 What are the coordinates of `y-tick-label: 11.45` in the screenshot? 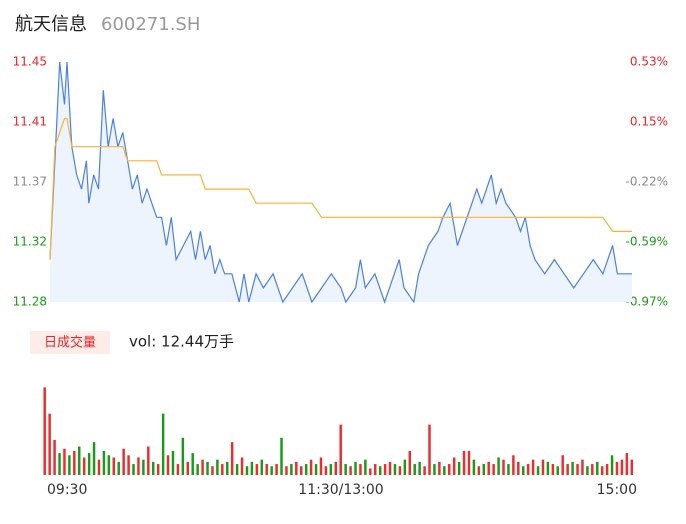 It's located at (30, 62).